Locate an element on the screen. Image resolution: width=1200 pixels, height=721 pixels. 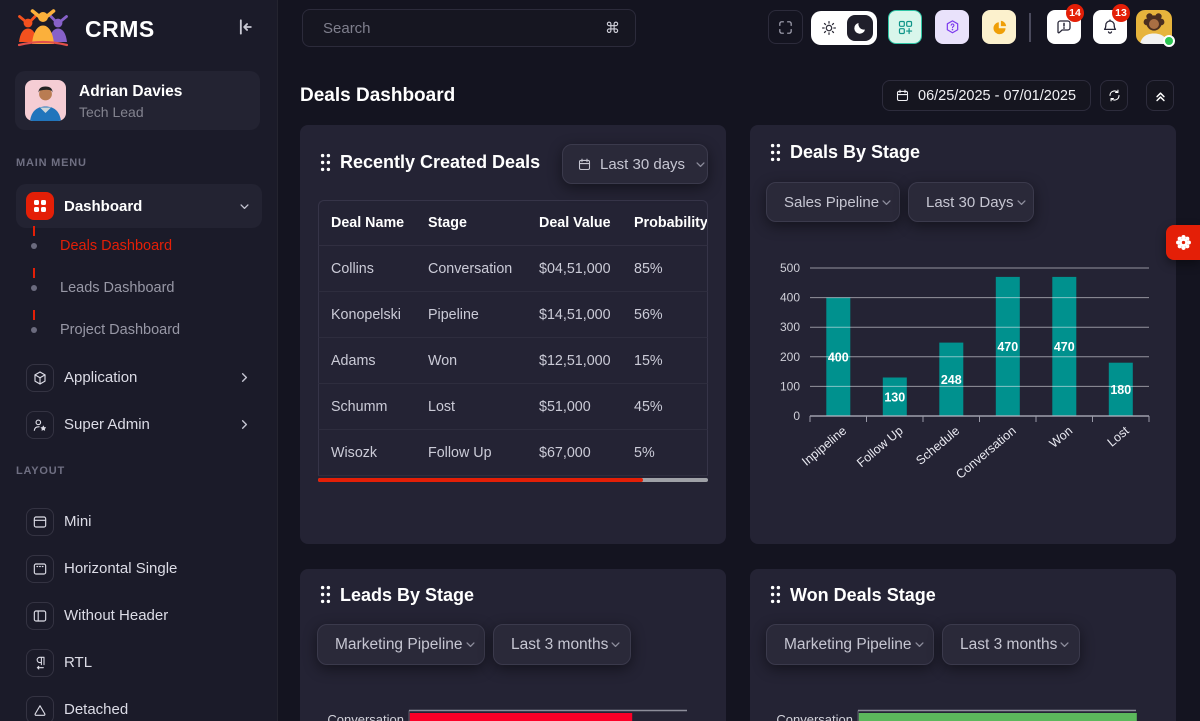
bell-icon is located at coordinates (1110, 27).